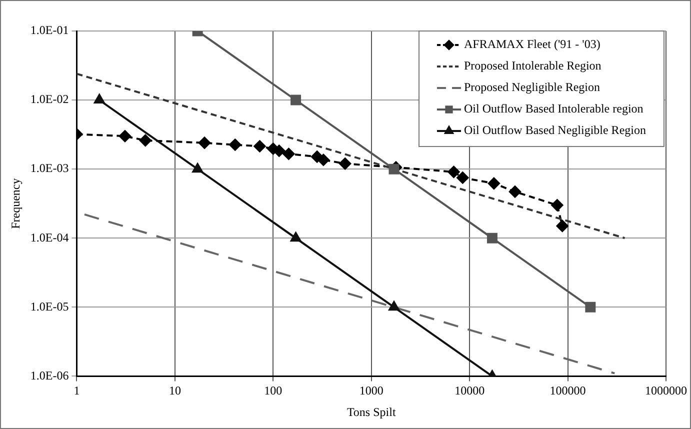  Describe the element at coordinates (568, 391) in the screenshot. I see `x-tick-label: 100000` at that location.